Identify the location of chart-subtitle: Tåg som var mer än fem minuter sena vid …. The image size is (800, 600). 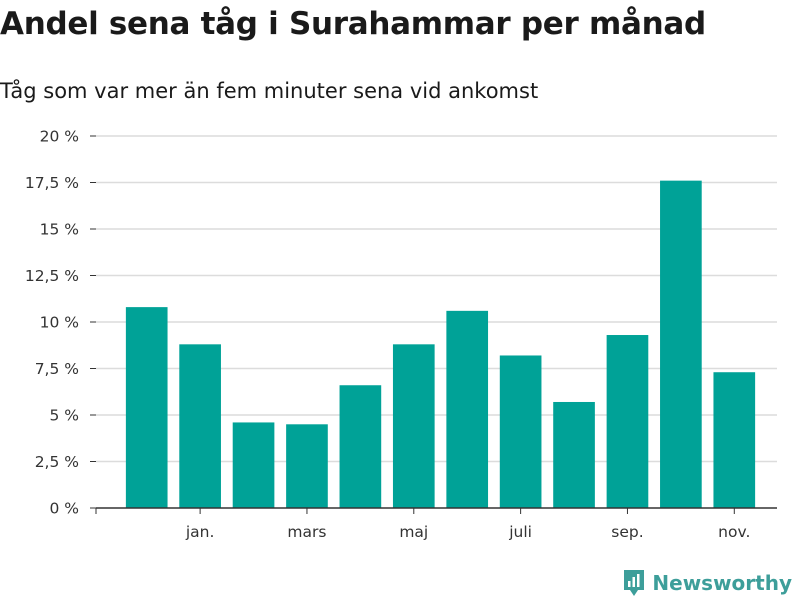
(269, 91).